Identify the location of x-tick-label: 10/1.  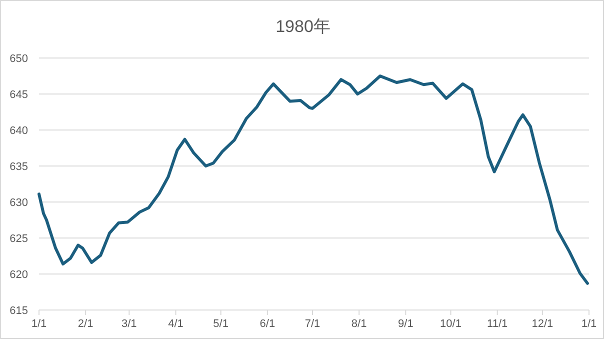
(451, 324).